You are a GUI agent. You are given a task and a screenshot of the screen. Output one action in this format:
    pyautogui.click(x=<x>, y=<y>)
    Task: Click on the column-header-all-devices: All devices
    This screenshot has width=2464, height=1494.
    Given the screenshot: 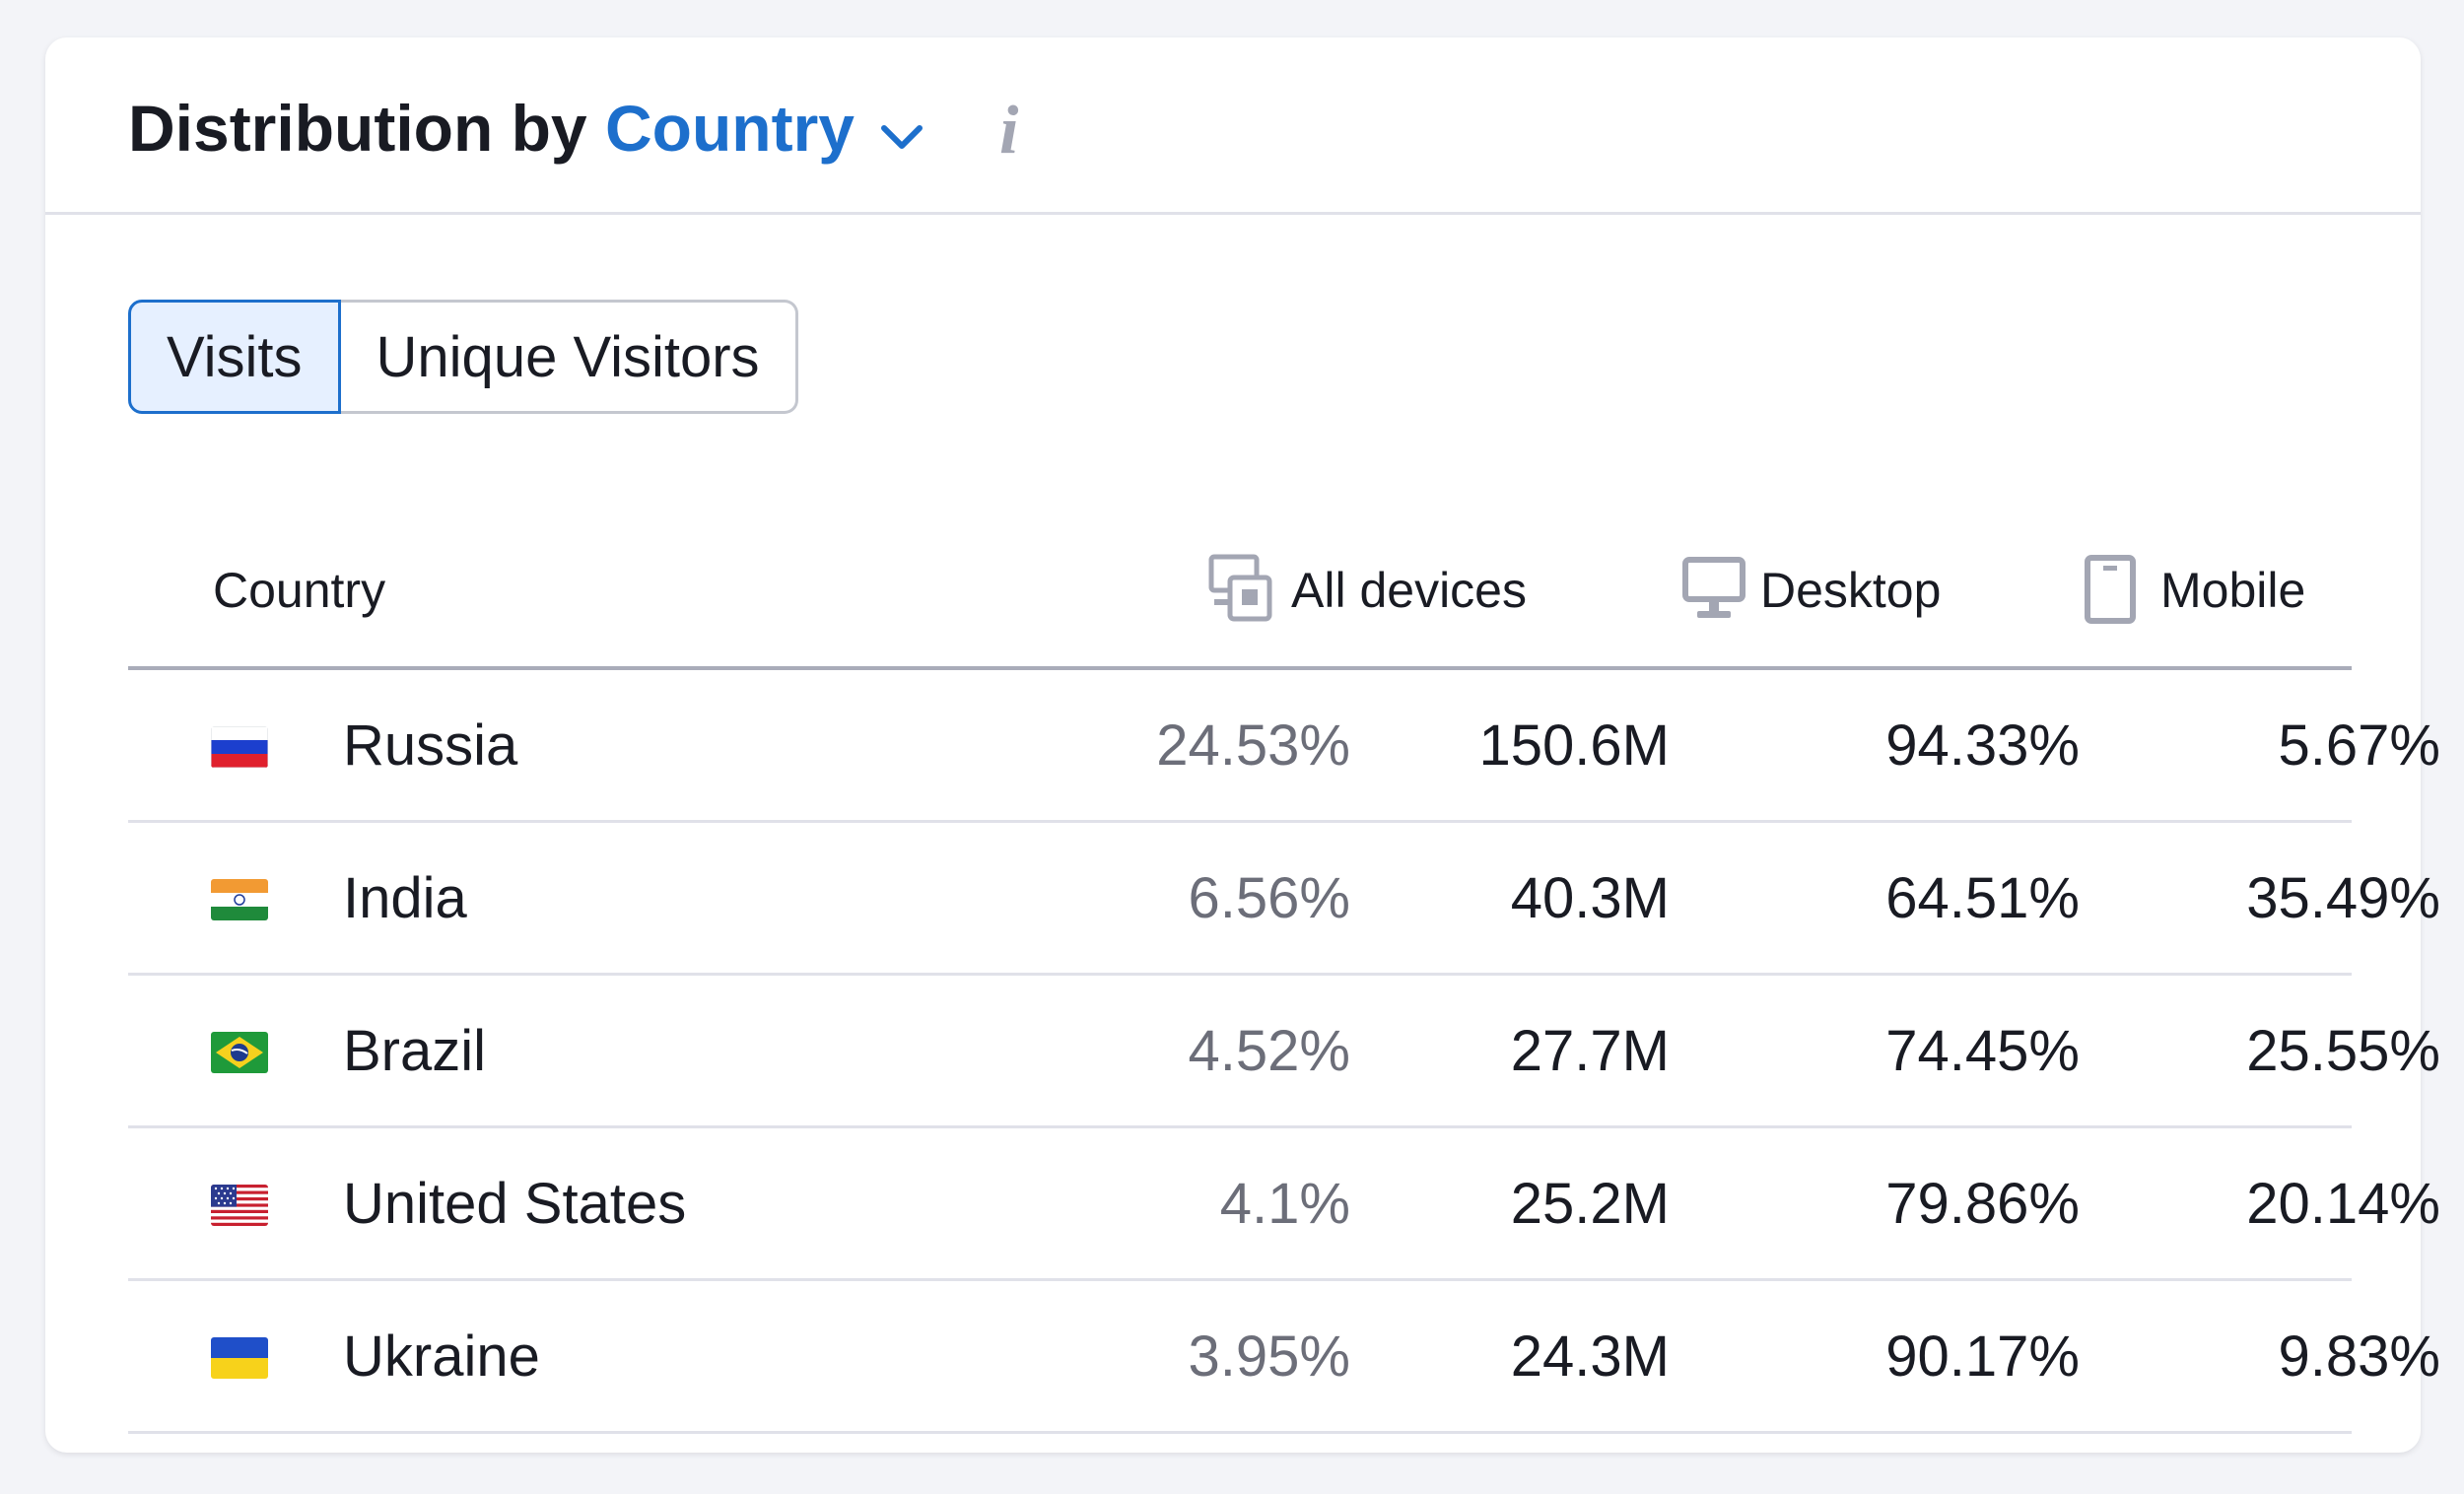 What is the action you would take?
    pyautogui.click(x=1409, y=590)
    